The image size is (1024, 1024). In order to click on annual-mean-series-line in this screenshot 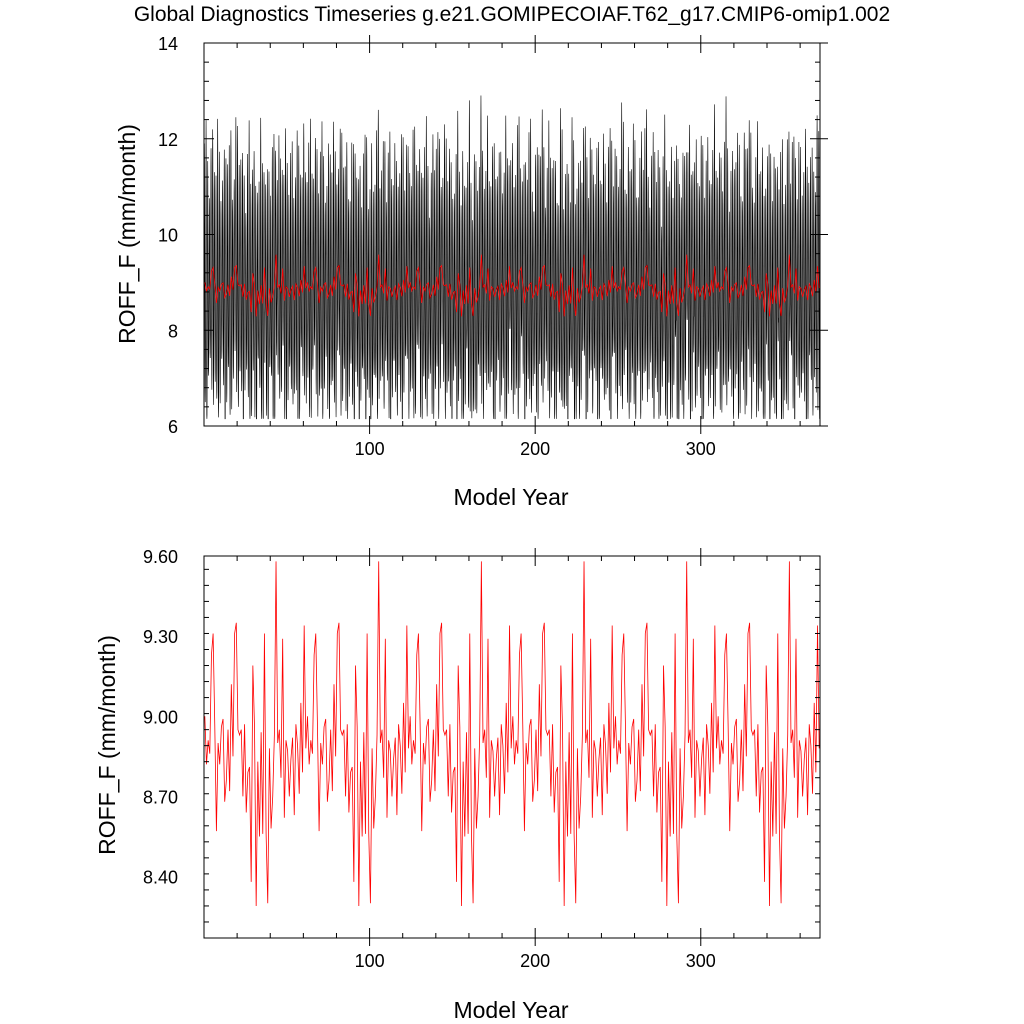, I will do `click(512, 285)`.